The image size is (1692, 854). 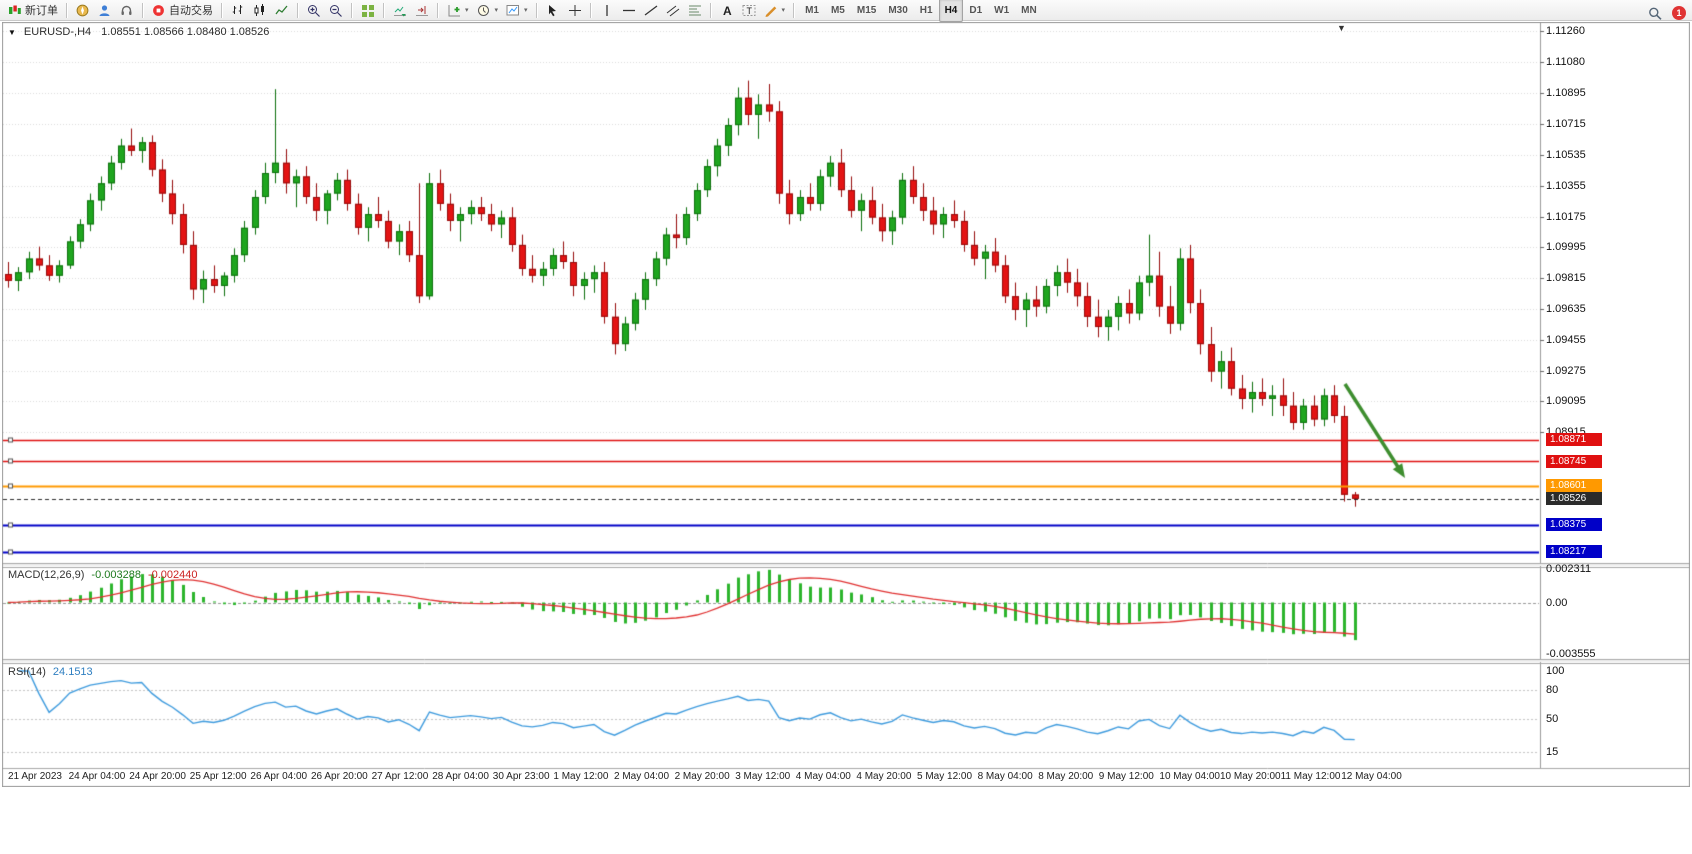 I want to click on vertical-line-button, so click(x=607, y=10).